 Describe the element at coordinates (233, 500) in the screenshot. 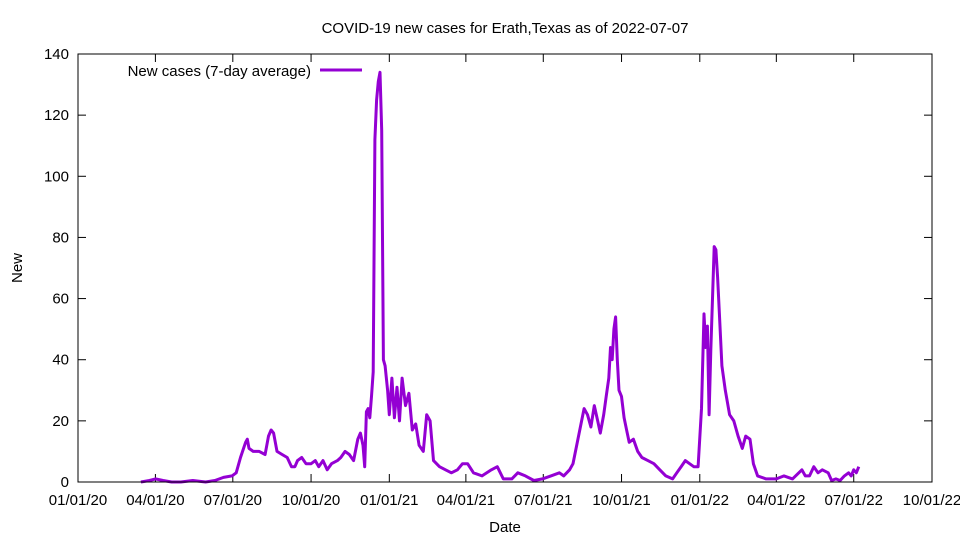

I see `x-tick-label: 07/01/20` at that location.